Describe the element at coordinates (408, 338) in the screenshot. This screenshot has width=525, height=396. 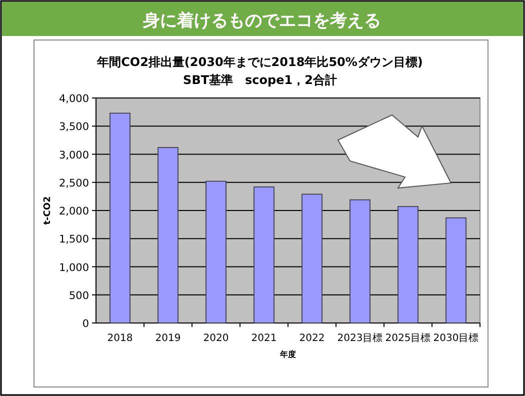
I see `x-tick-label: 2025目標` at that location.